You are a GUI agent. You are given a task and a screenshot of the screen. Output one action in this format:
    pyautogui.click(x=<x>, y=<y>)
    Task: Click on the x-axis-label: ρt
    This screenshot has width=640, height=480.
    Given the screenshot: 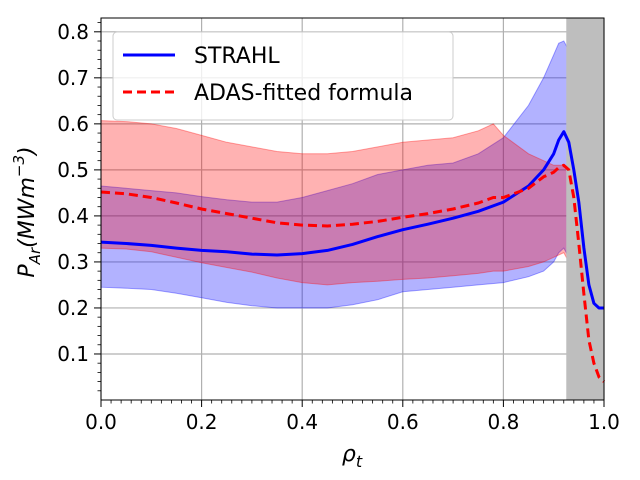 What is the action you would take?
    pyautogui.click(x=352, y=456)
    